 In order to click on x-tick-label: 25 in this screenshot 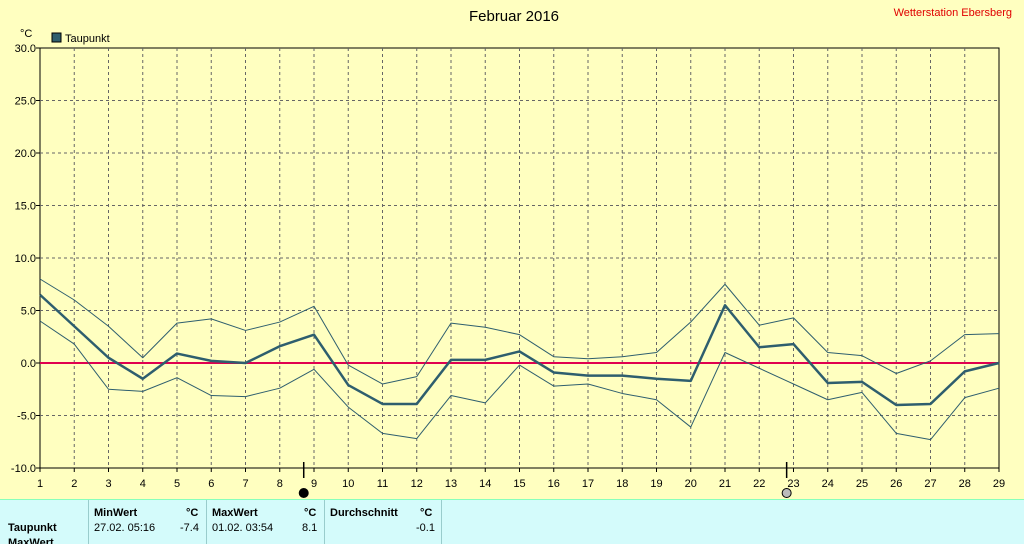, I will do `click(862, 484)`.